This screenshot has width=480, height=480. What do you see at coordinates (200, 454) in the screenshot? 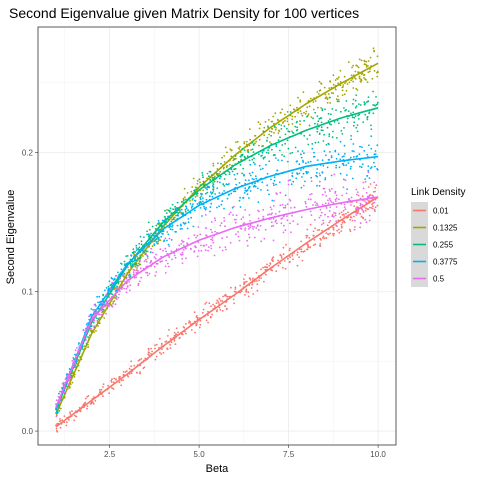
I see `x-tick-label: 5.0` at bounding box center [200, 454].